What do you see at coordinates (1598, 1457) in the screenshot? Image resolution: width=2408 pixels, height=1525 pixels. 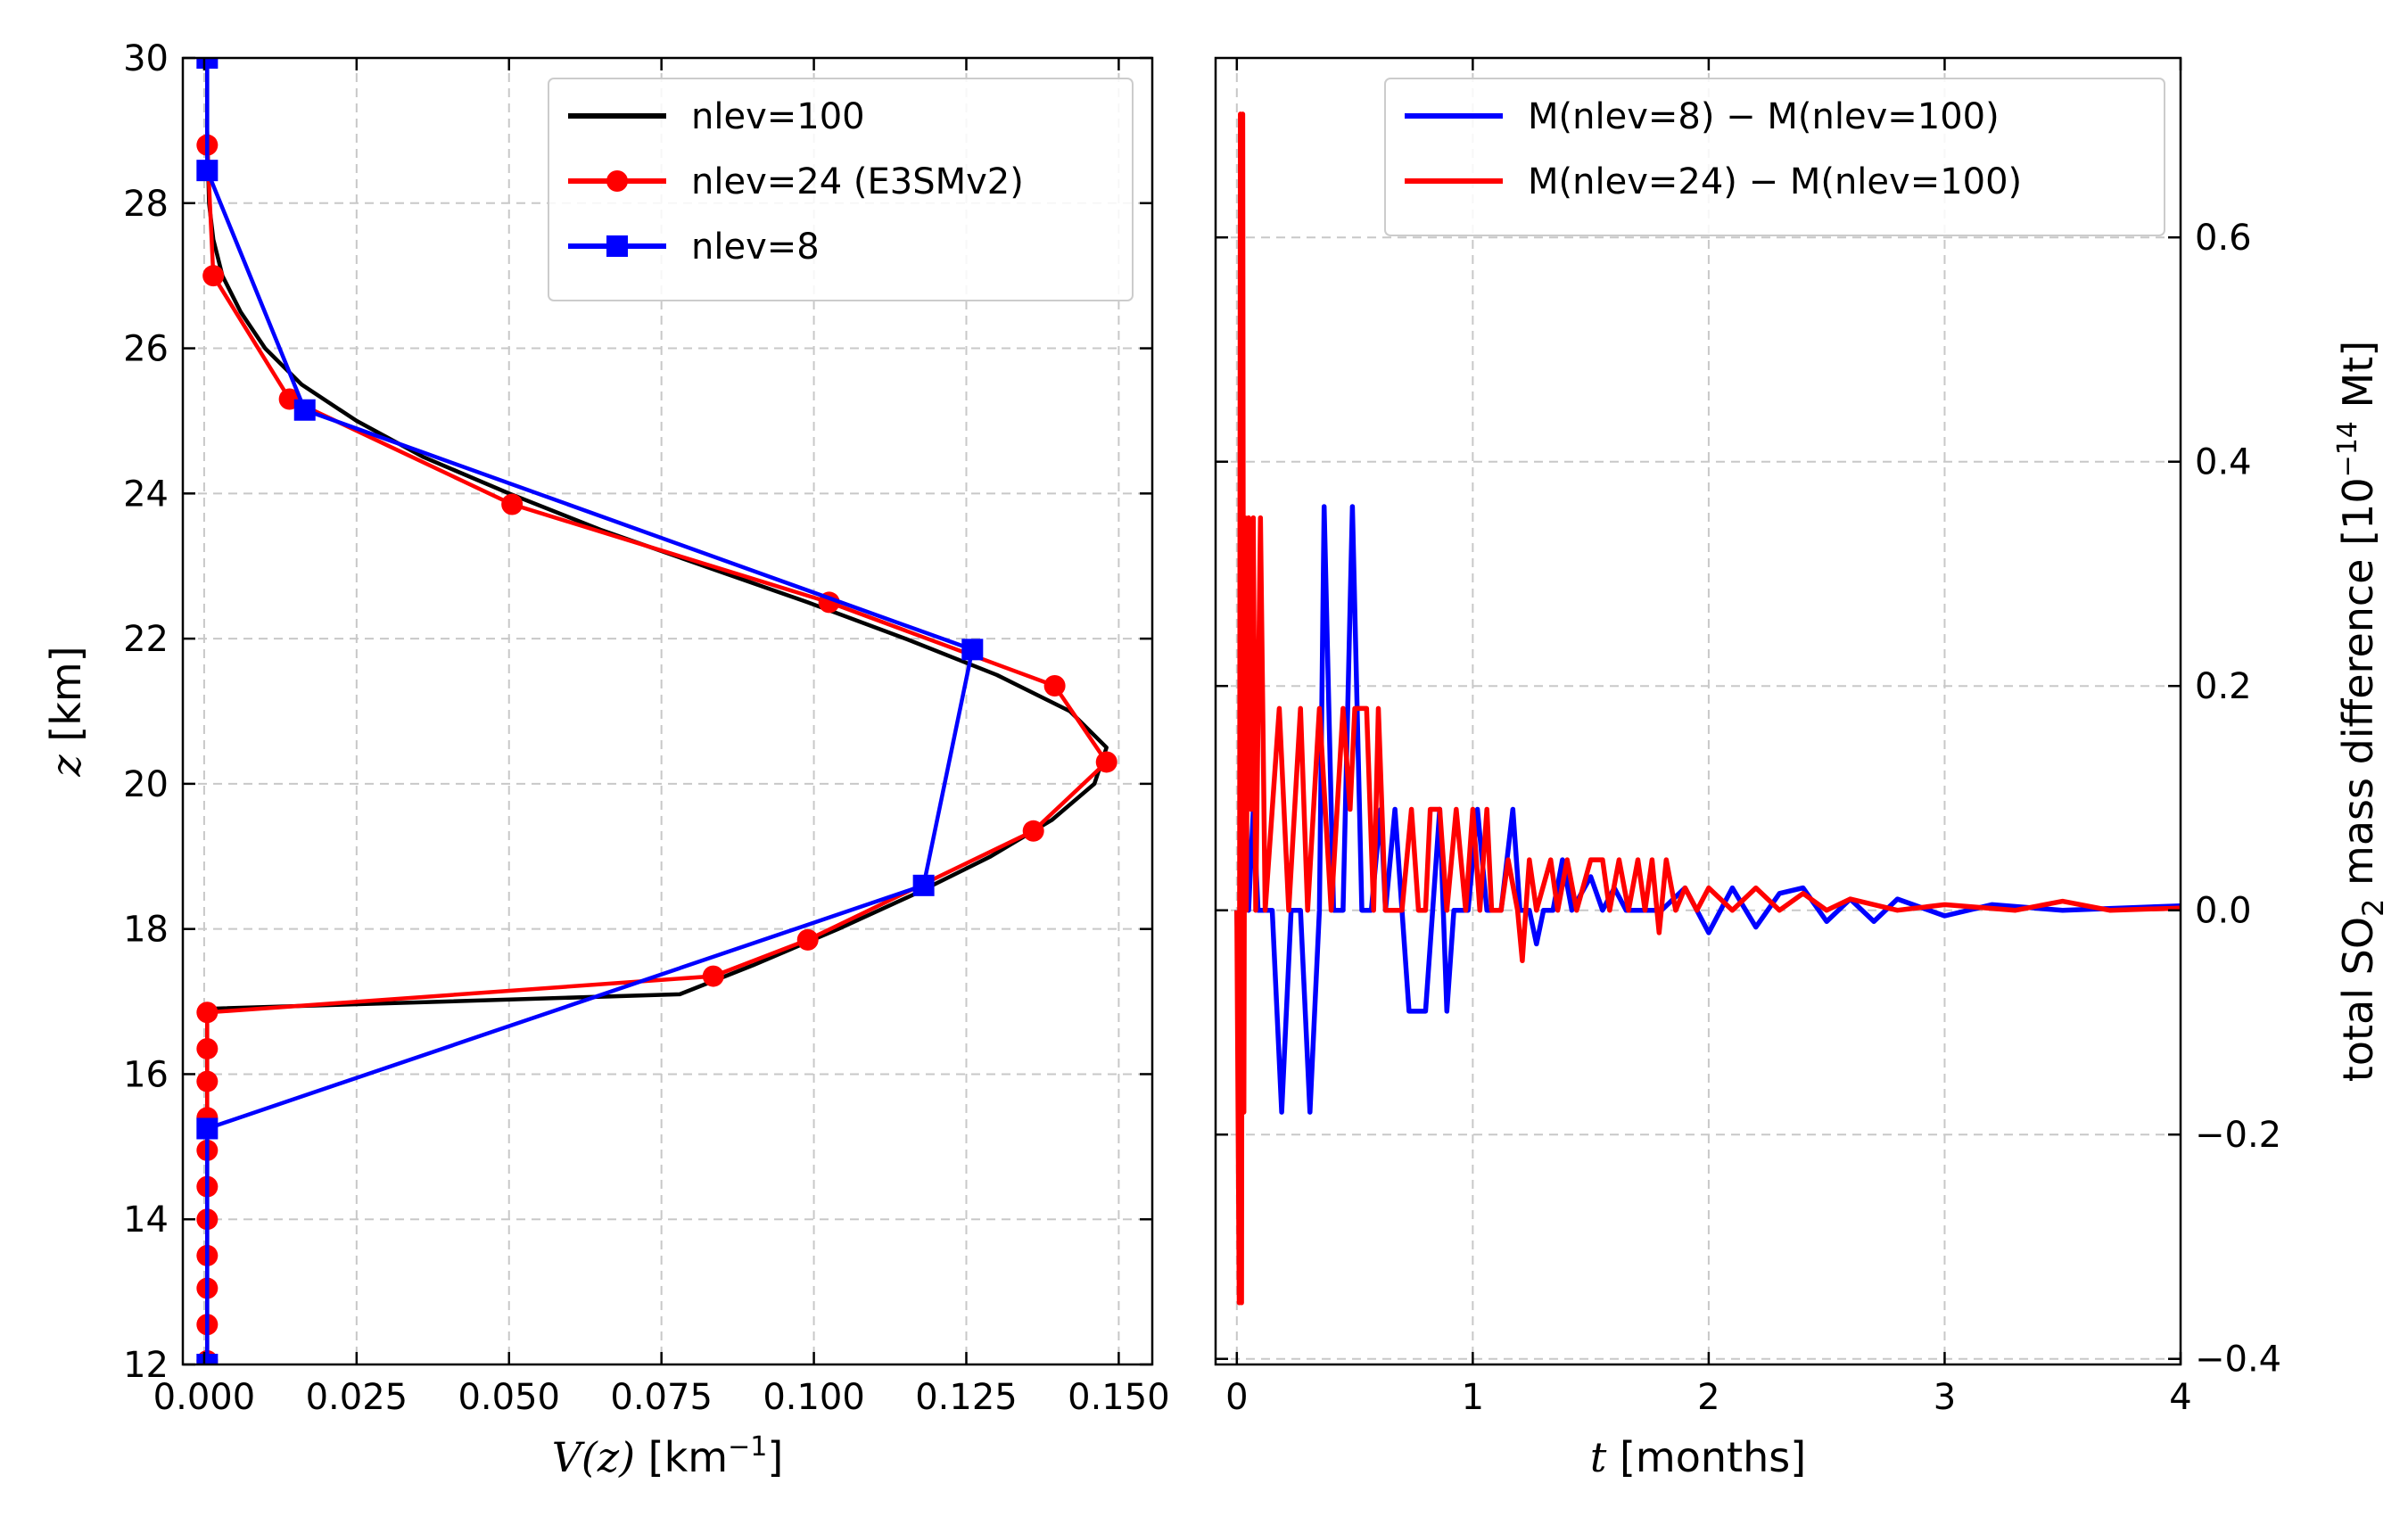 I see `x-axis-symbol: t` at bounding box center [1598, 1457].